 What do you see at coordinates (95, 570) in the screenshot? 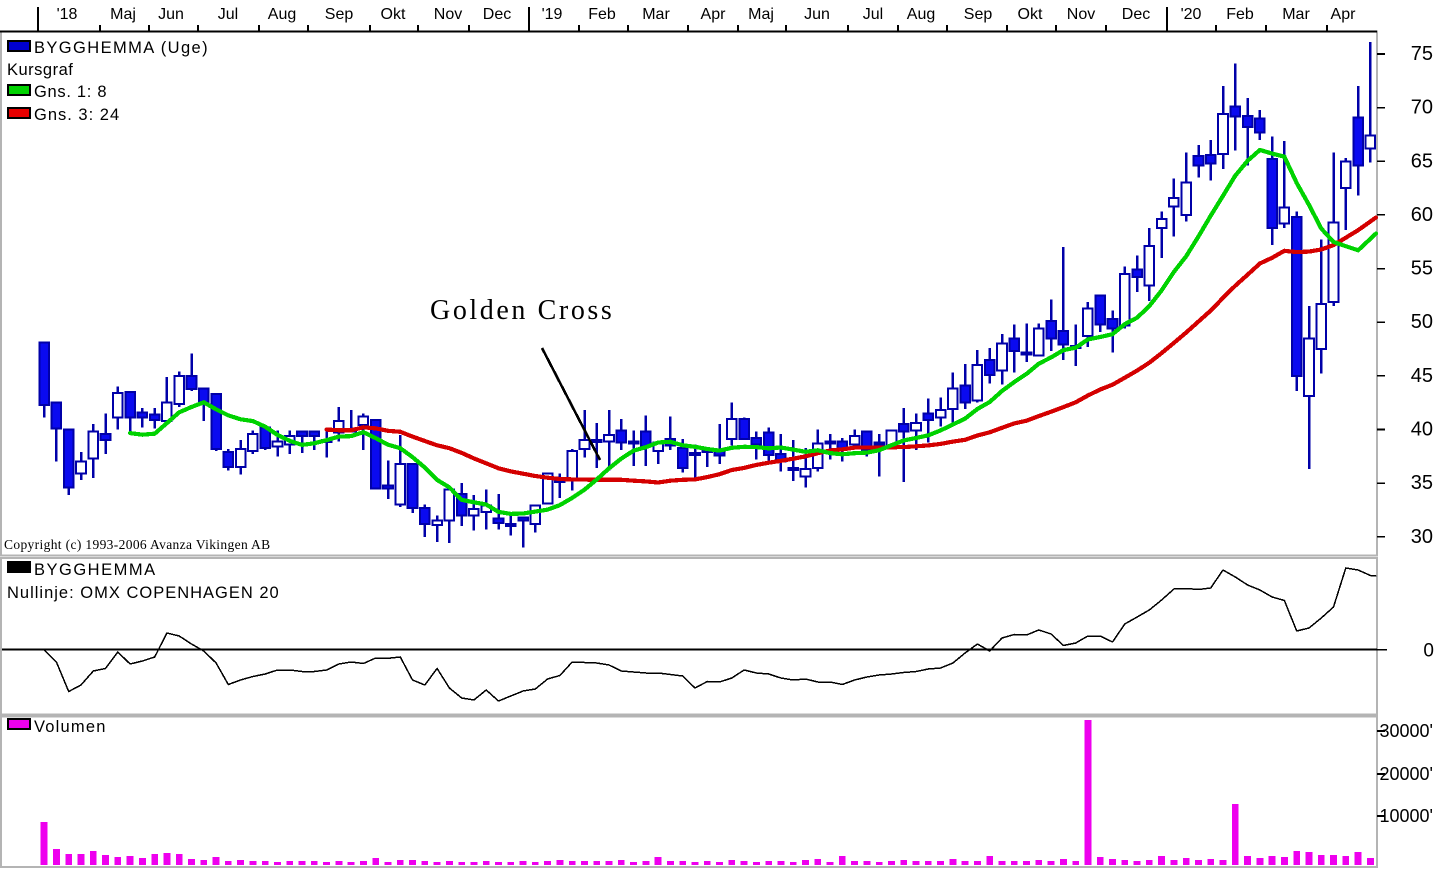
I see `svg-text: BYGGHEMMA` at bounding box center [95, 570].